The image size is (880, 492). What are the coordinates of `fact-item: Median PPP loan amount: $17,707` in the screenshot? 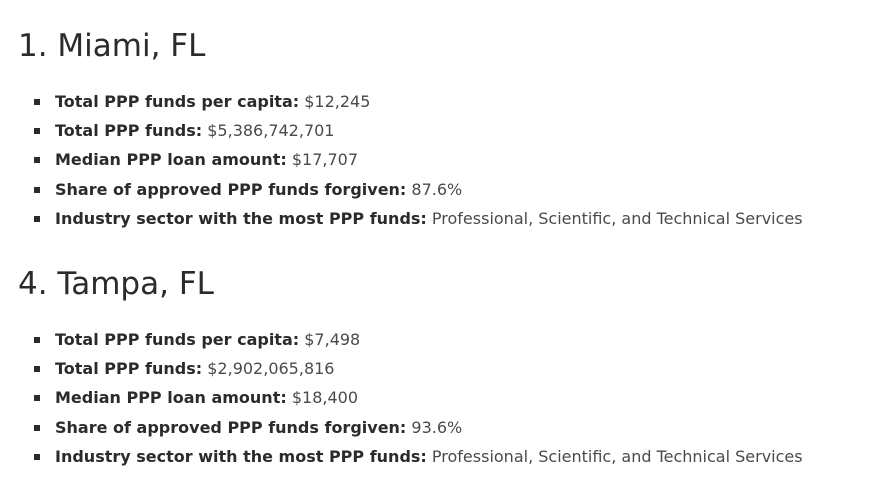 It's located at (401, 159).